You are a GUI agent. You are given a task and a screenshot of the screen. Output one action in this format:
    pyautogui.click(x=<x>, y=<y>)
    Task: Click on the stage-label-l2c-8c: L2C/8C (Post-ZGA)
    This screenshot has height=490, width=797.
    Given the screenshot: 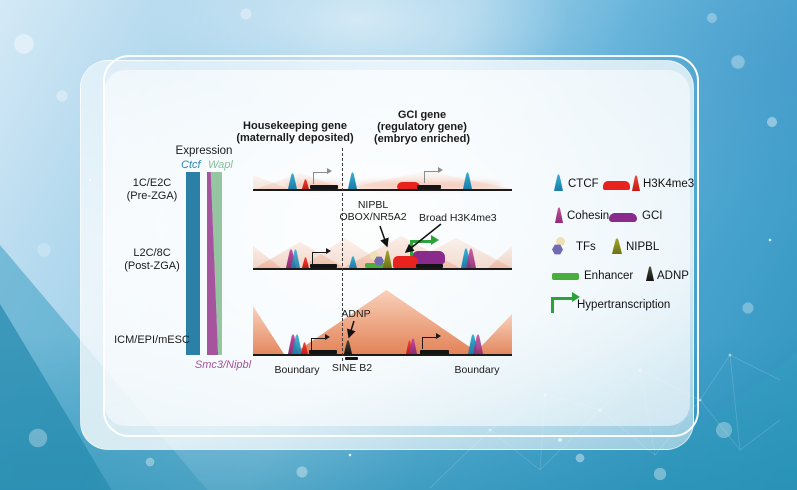 What is the action you would take?
    pyautogui.click(x=152, y=259)
    